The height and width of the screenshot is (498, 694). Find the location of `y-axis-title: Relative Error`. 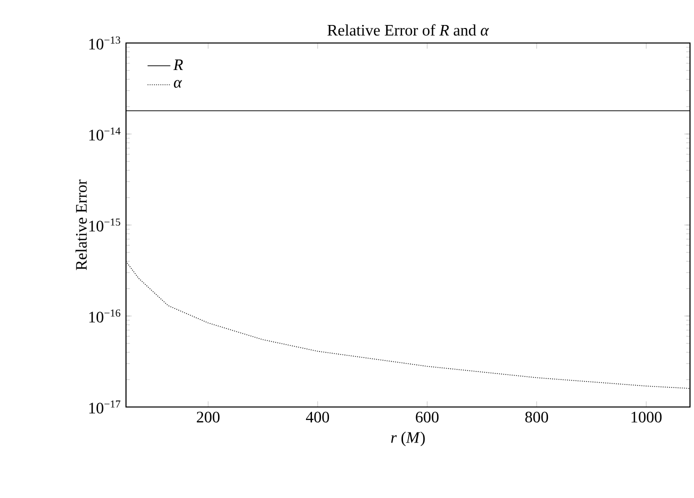

y-axis-title: Relative Error is located at coordinates (81, 225).